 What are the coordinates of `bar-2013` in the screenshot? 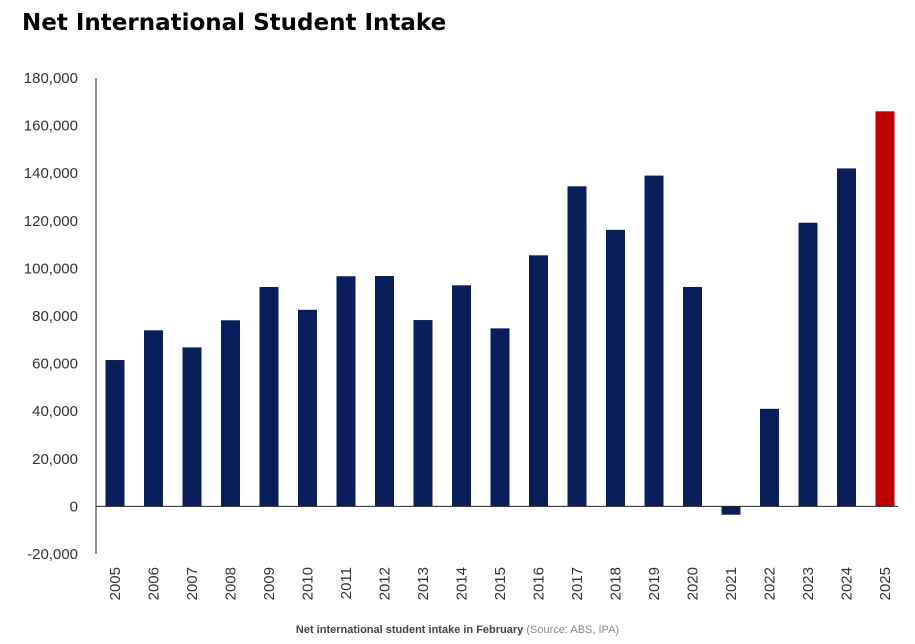 It's located at (423, 413).